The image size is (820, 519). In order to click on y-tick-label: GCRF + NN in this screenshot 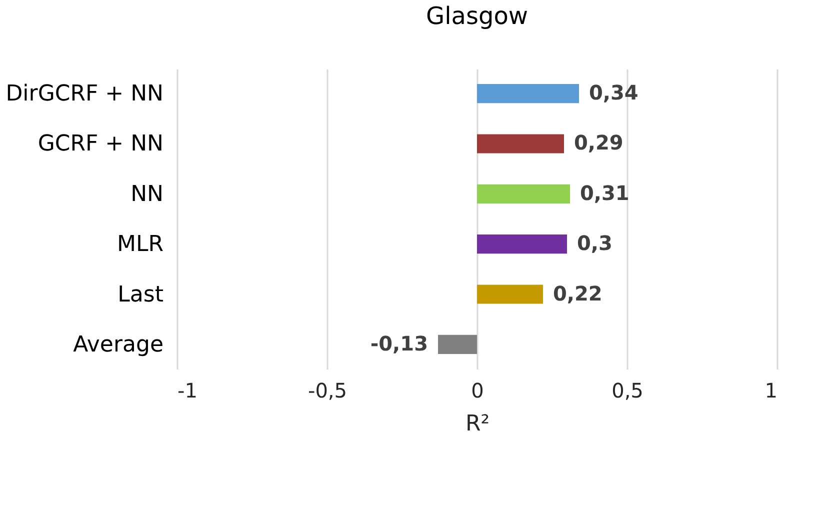, I will do `click(101, 144)`.